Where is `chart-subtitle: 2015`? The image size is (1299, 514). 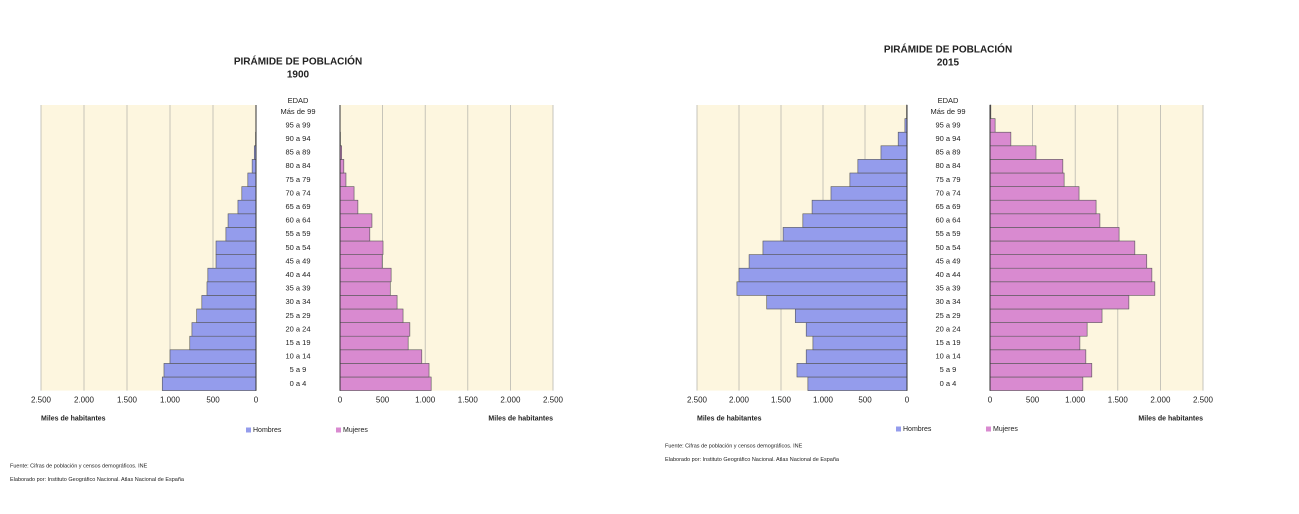
chart-subtitle: 2015 is located at coordinates (948, 63).